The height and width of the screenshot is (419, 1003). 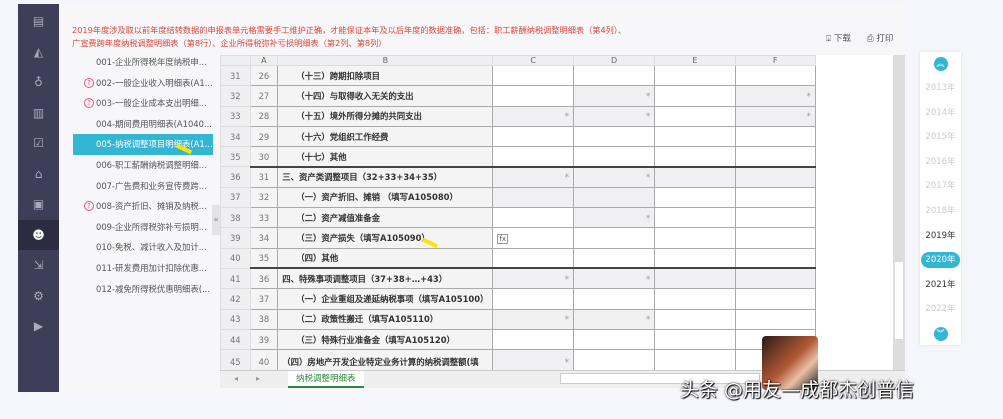 What do you see at coordinates (385, 339) in the screenshot?
I see `cell-B: （三）特殊行业准备金（填写A105120）` at bounding box center [385, 339].